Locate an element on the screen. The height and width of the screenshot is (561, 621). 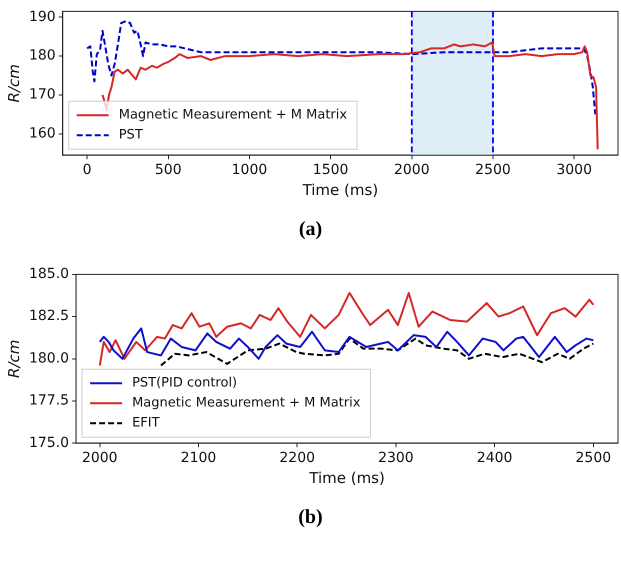
legend-label: PST(PID control) is located at coordinates (185, 383).